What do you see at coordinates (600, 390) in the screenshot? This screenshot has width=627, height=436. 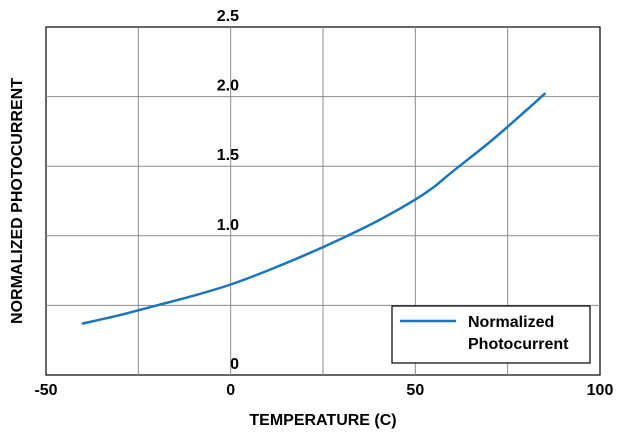 I see `x-tick-label: 100` at bounding box center [600, 390].